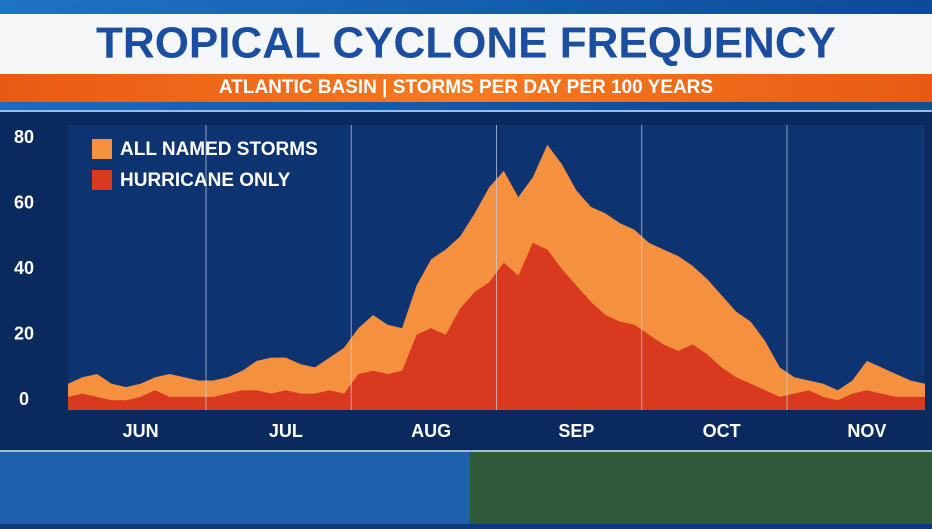 This screenshot has height=529, width=932. I want to click on legend-label: ALL NAMED STORMS, so click(219, 149).